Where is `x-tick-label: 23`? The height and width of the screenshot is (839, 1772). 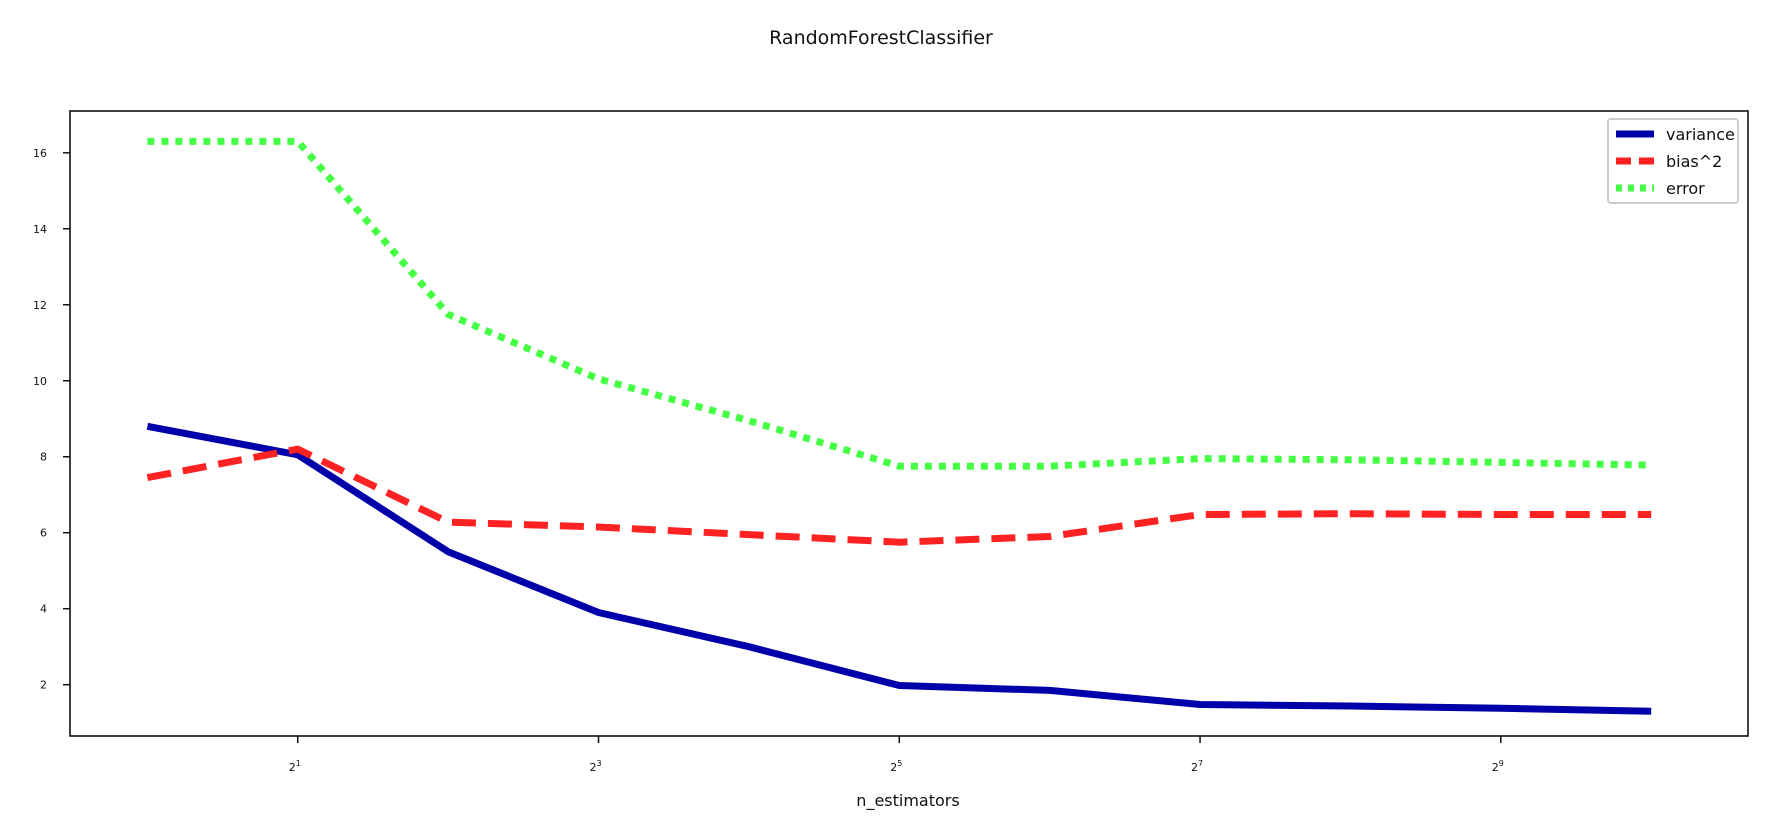
x-tick-label: 23 is located at coordinates (595, 766).